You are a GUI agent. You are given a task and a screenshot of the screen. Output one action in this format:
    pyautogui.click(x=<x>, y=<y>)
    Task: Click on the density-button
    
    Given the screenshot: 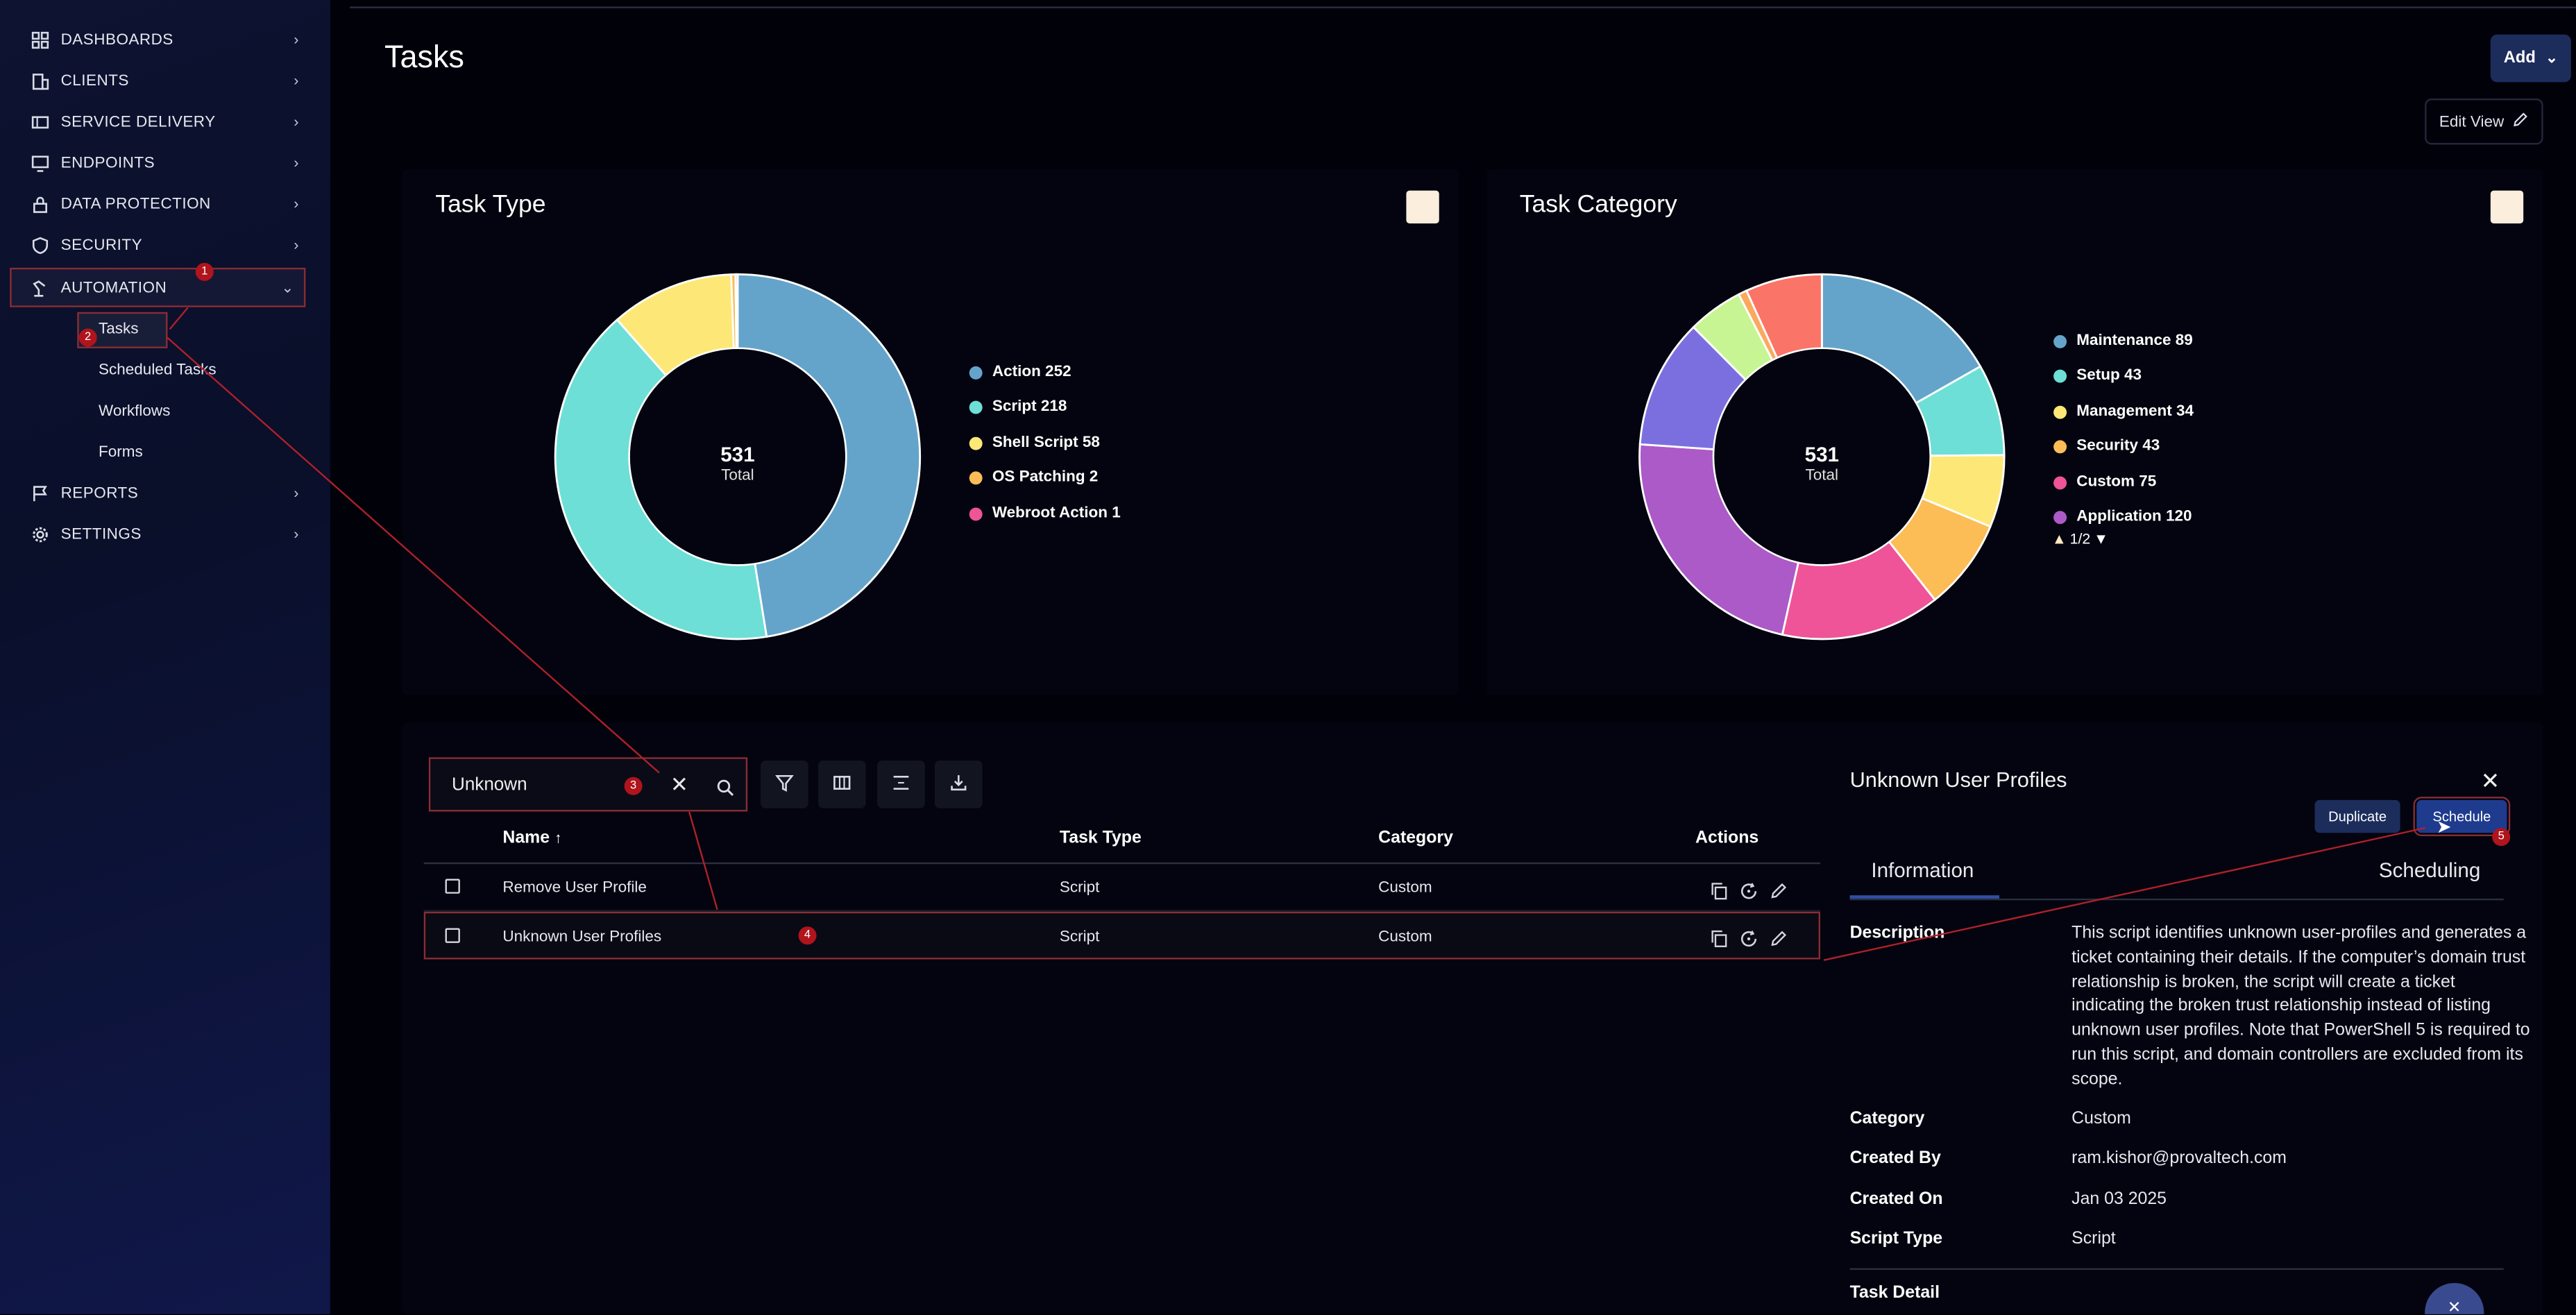 What is the action you would take?
    pyautogui.click(x=901, y=785)
    